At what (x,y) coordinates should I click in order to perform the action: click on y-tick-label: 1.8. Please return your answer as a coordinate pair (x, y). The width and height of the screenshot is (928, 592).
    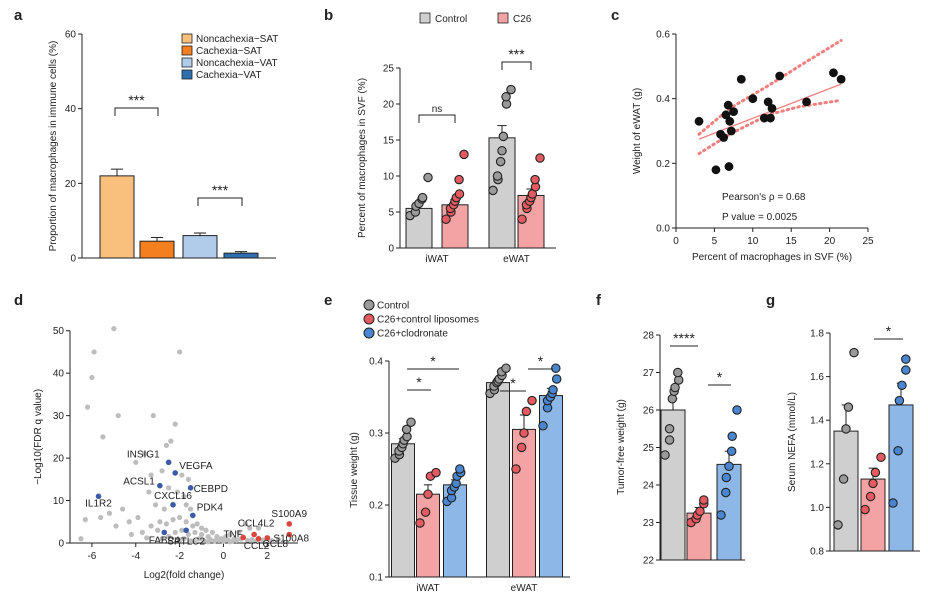
    Looking at the image, I should click on (817, 334).